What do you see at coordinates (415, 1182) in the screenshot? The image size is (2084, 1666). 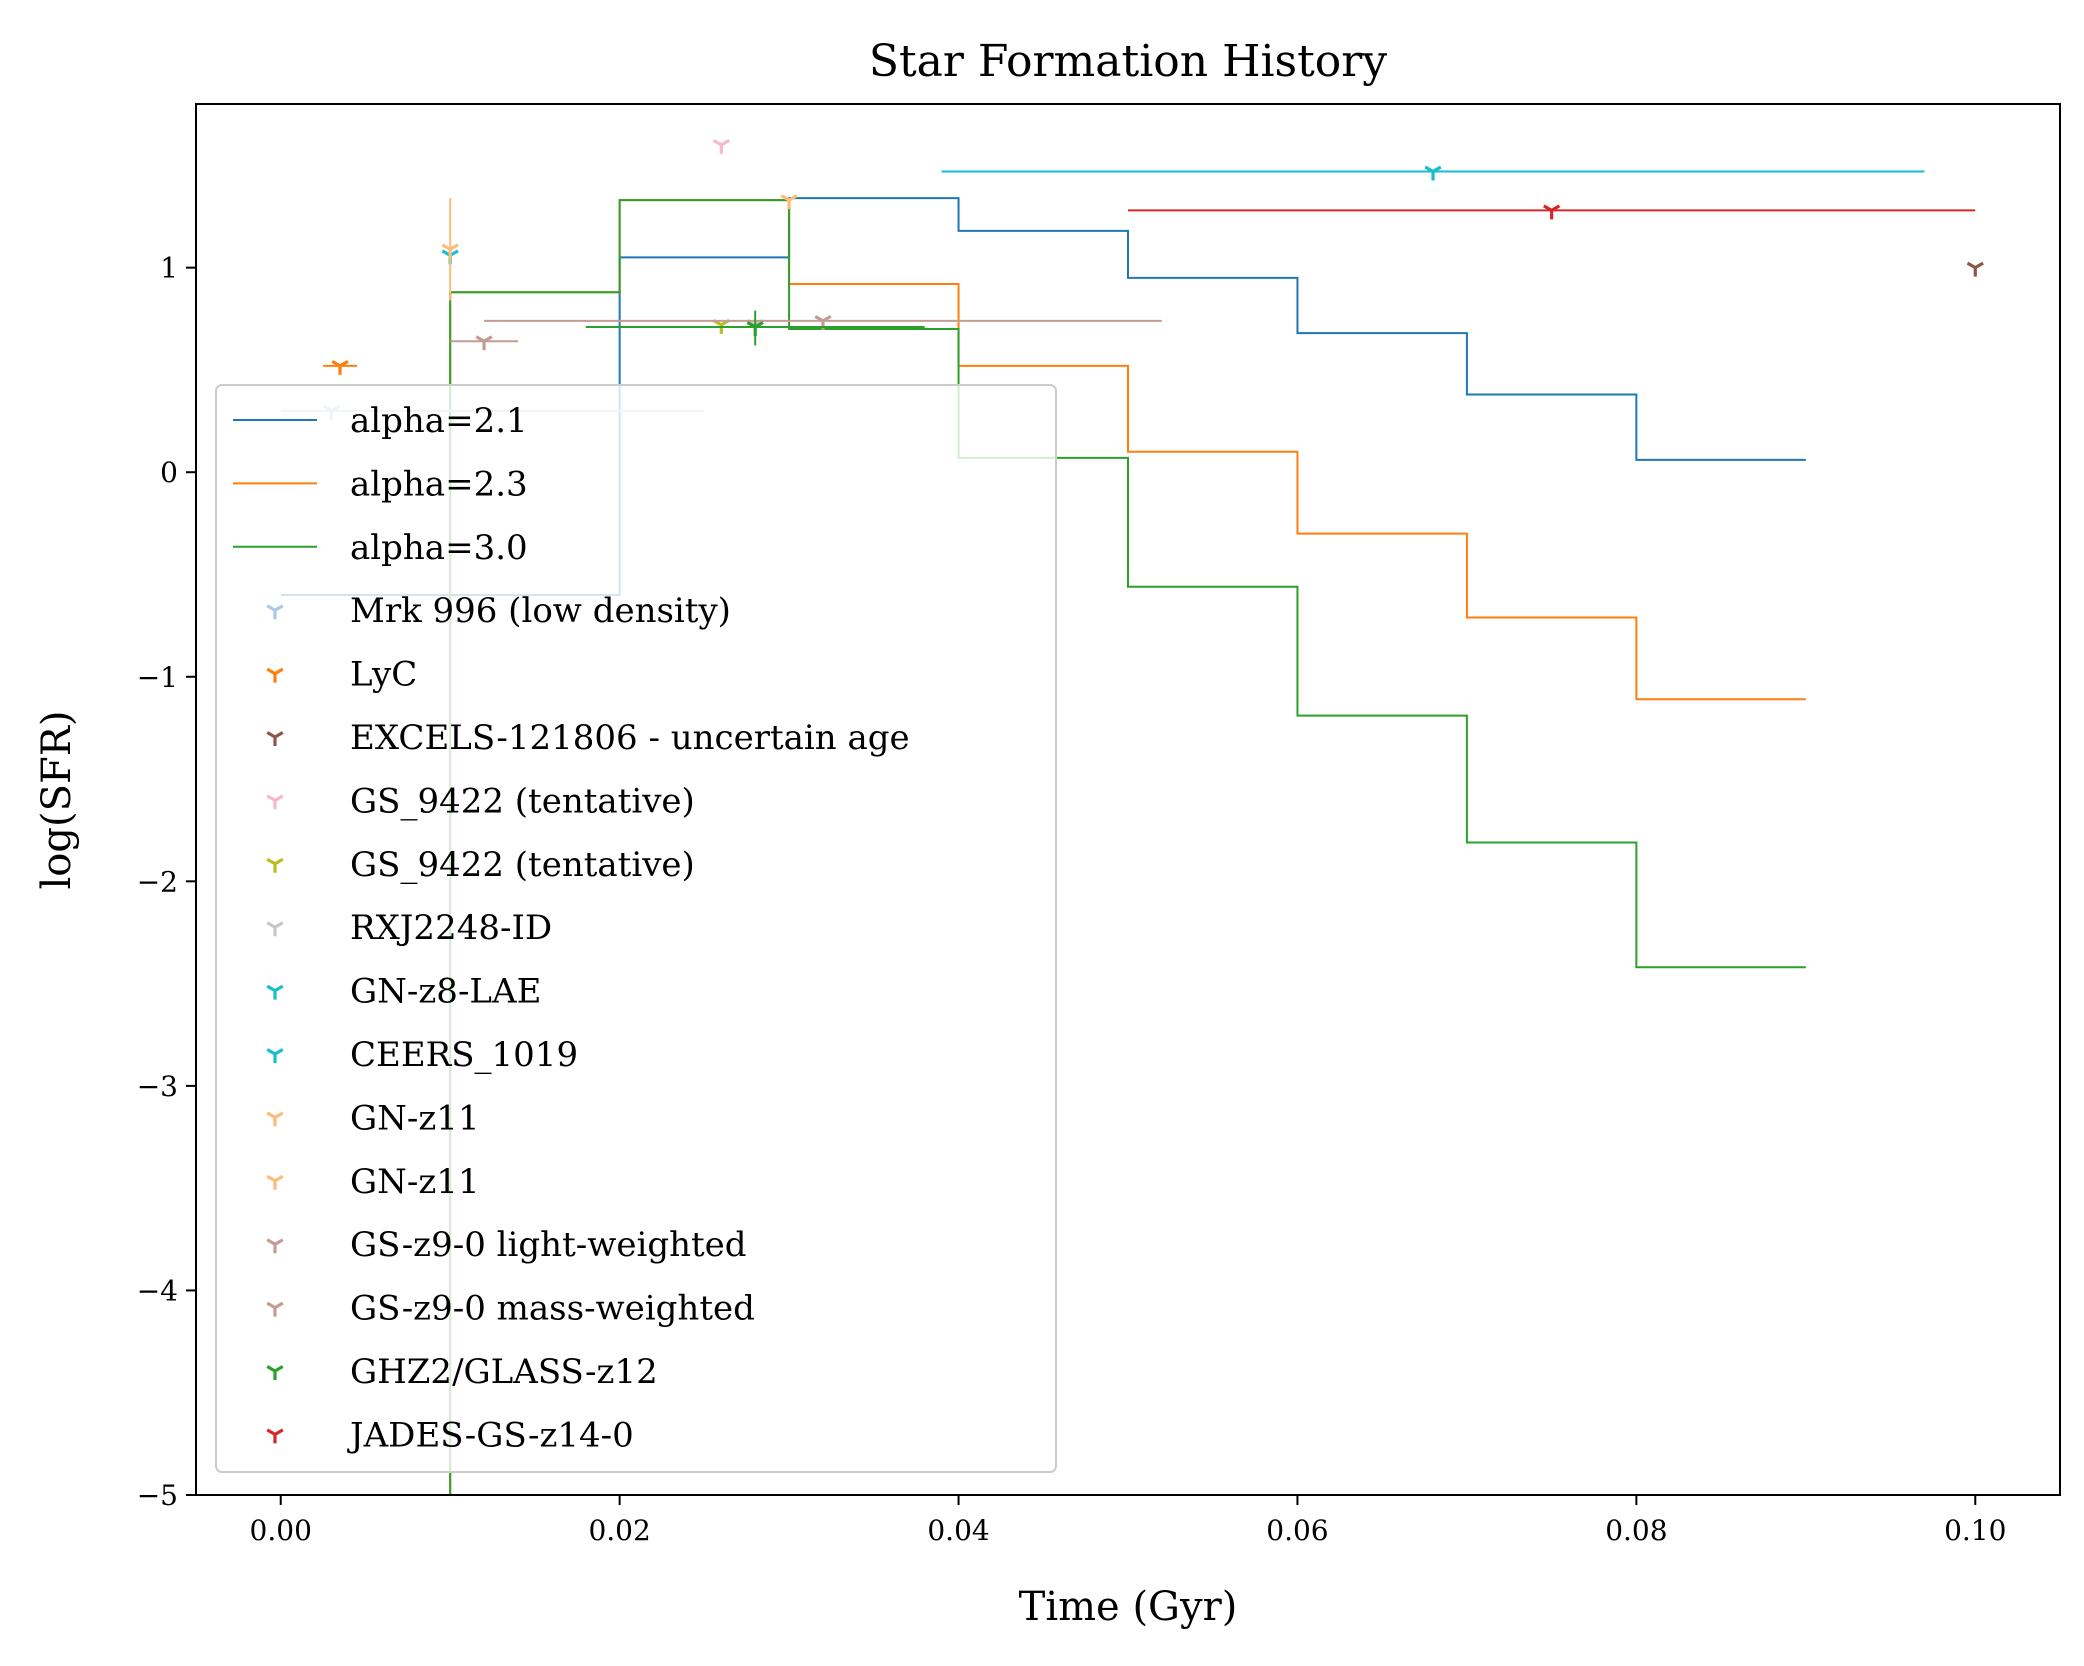 I see `legend-label-13: GN-z11` at bounding box center [415, 1182].